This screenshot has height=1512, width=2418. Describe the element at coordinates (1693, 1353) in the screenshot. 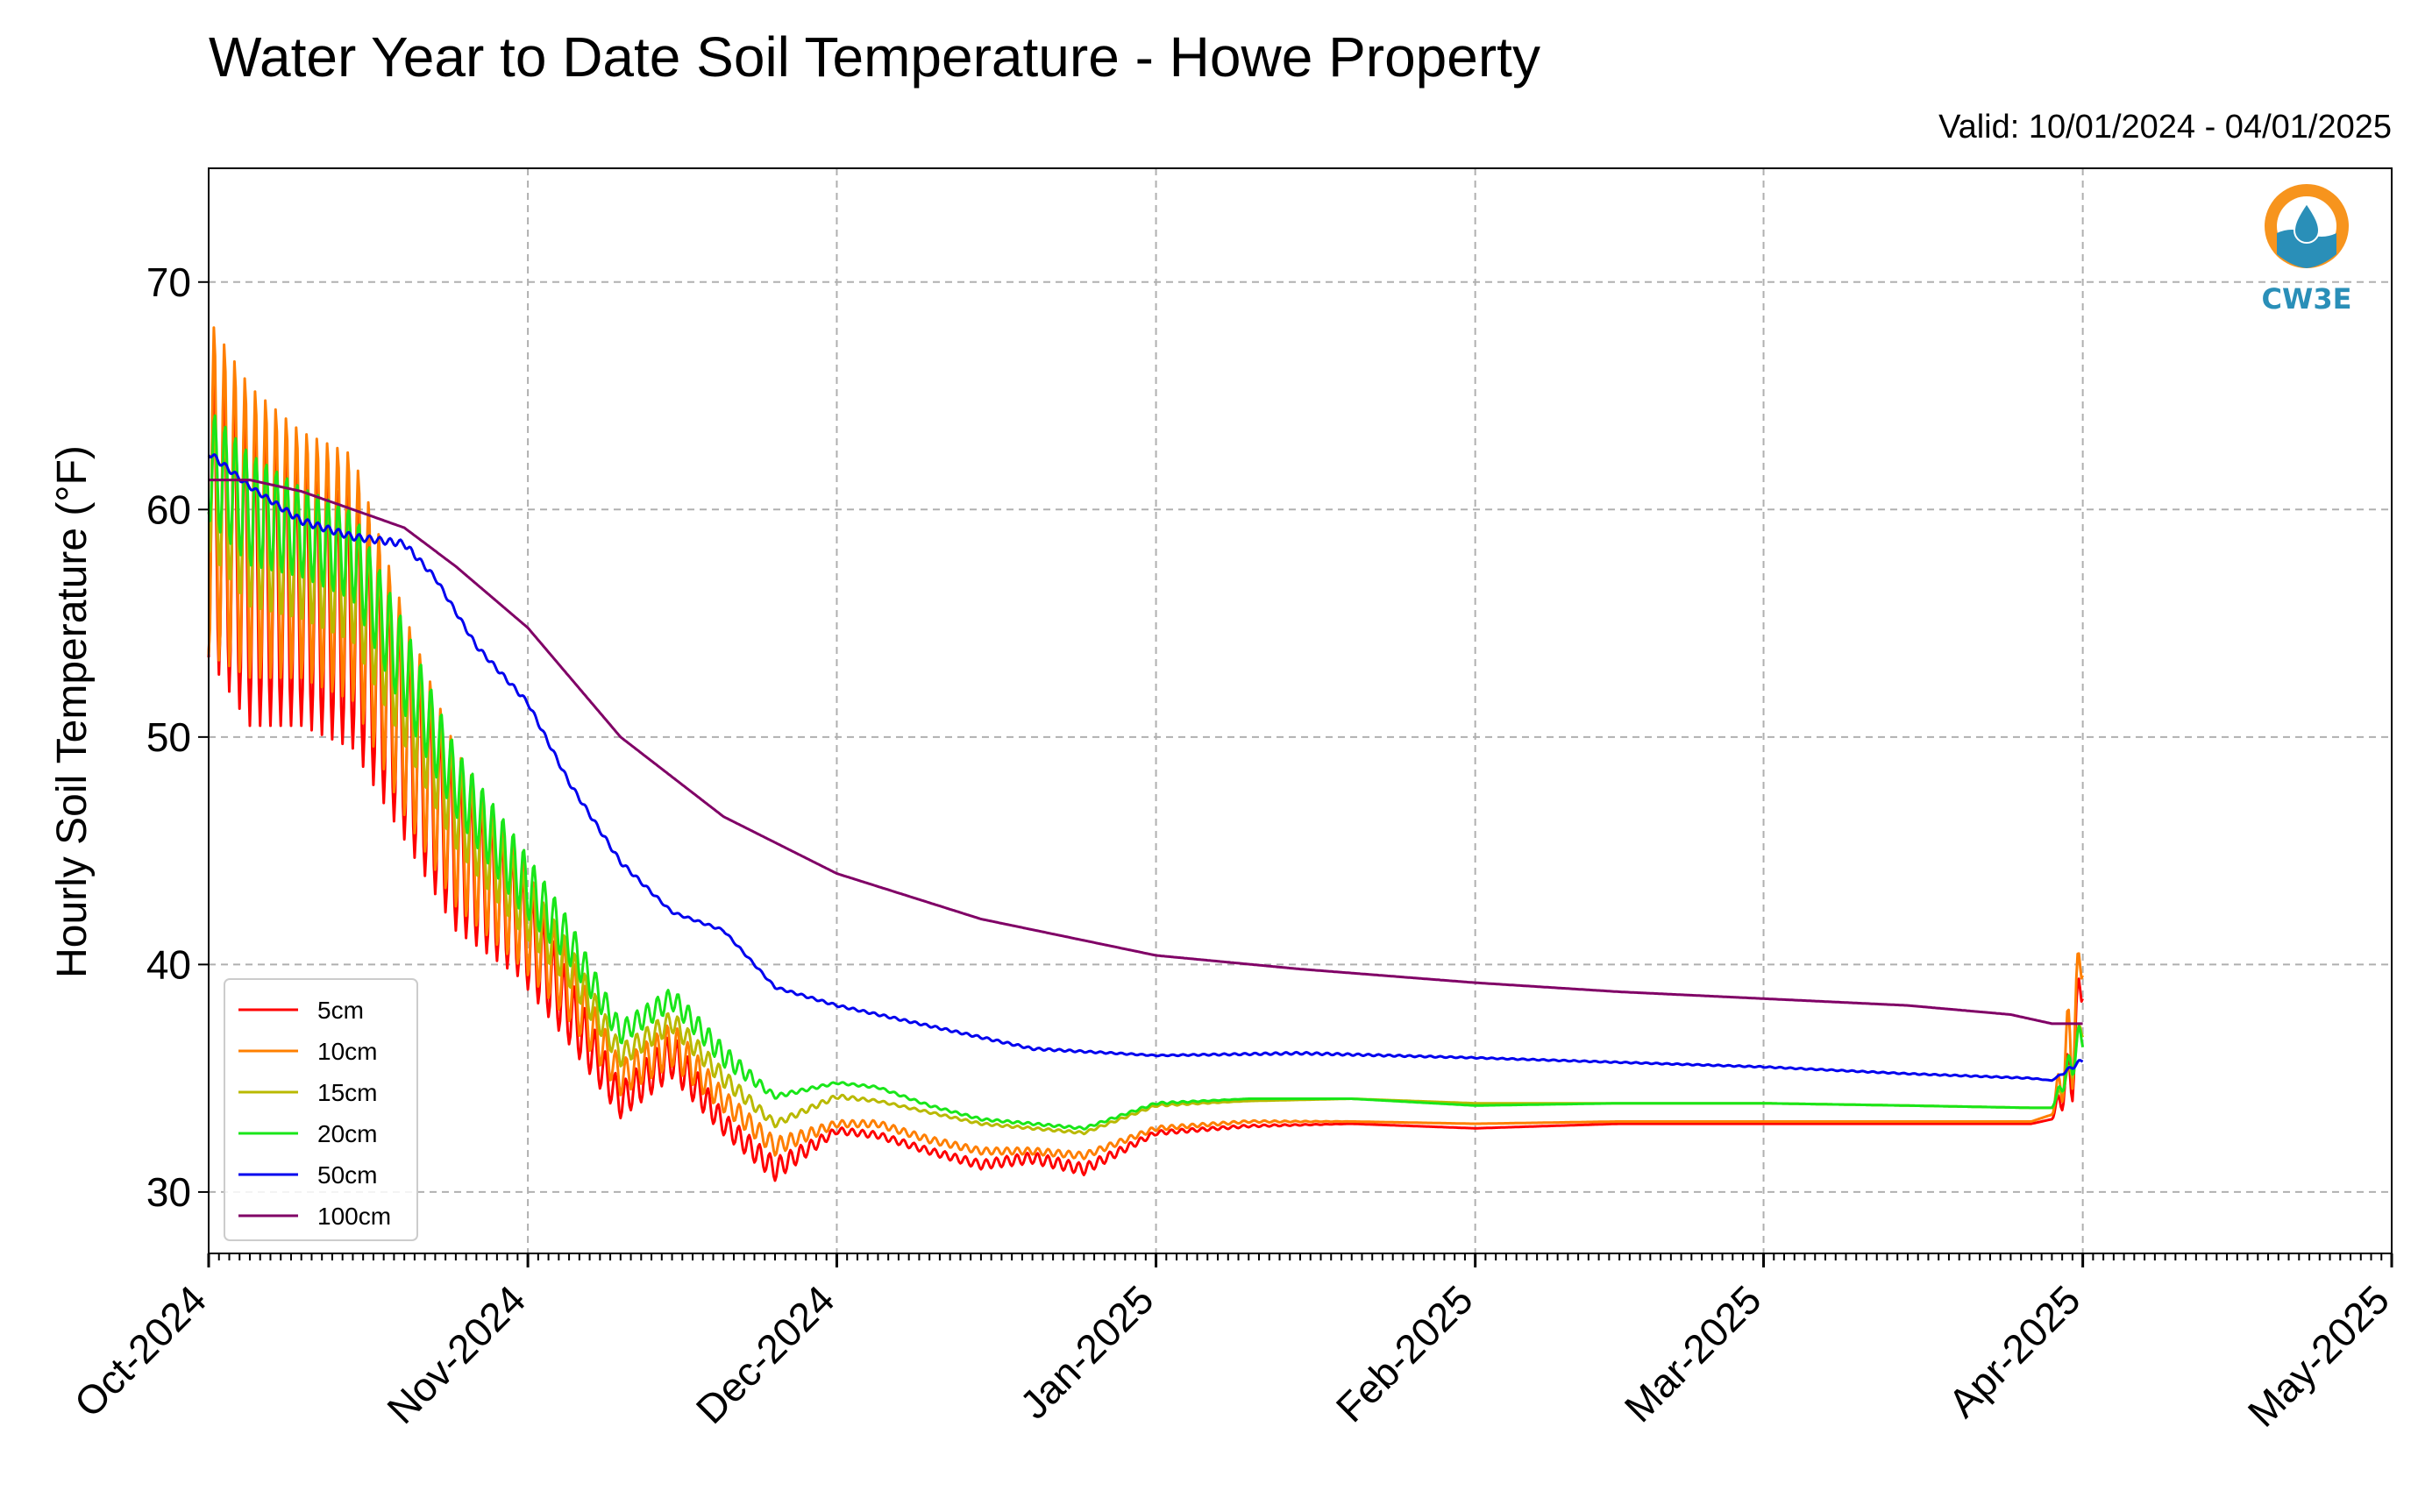

I see `x-tick-label: Mar-2025` at that location.